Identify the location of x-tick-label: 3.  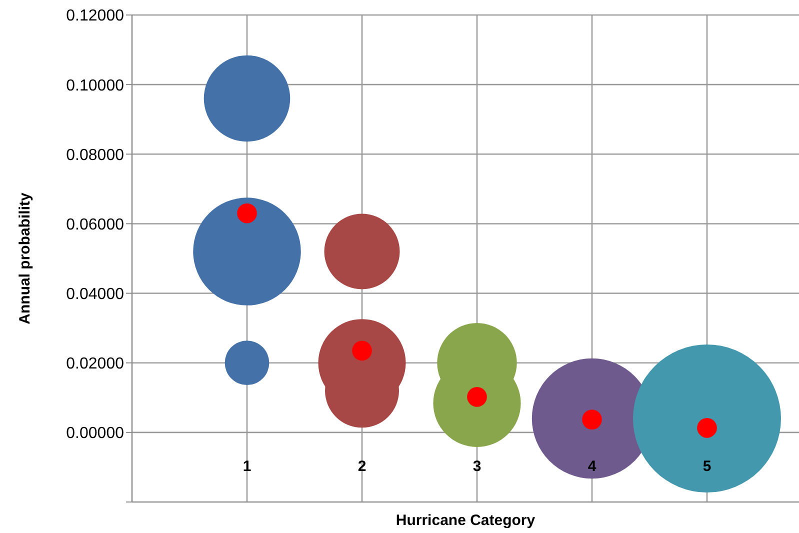
(477, 466).